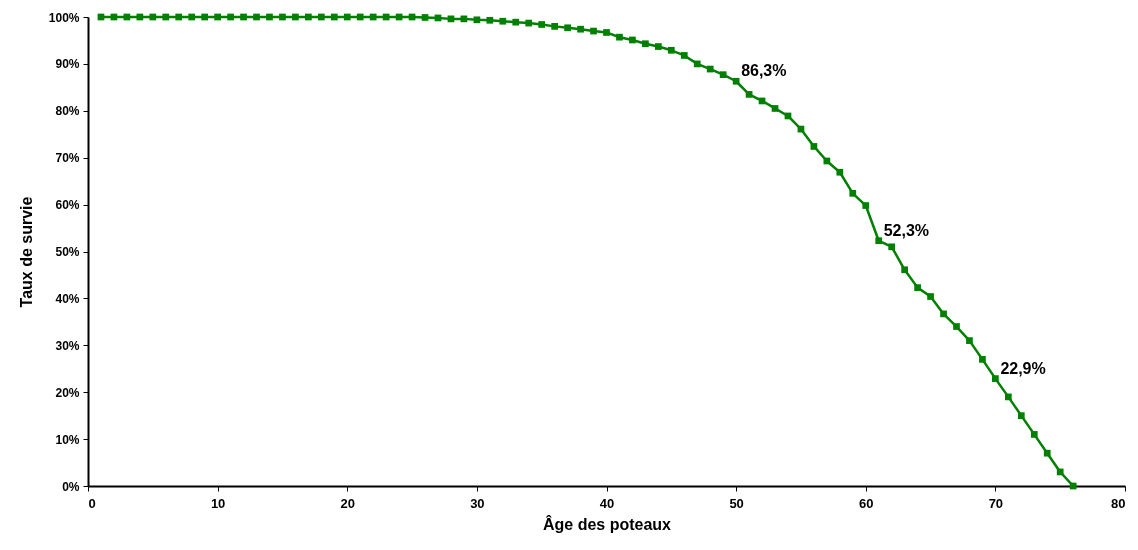  What do you see at coordinates (67, 392) in the screenshot?
I see `y-tick-label: 20%` at bounding box center [67, 392].